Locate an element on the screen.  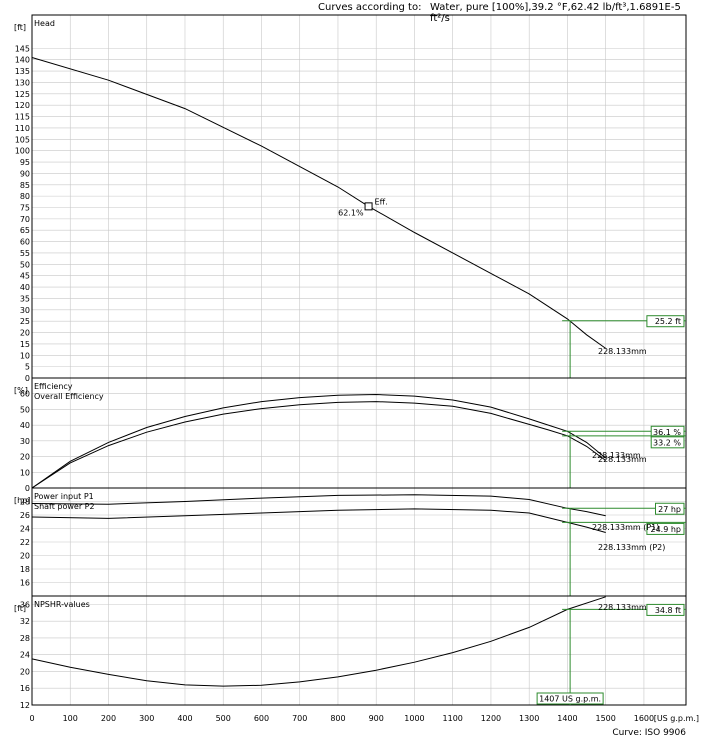
x-tick-label: 1600 is located at coordinates (644, 718).